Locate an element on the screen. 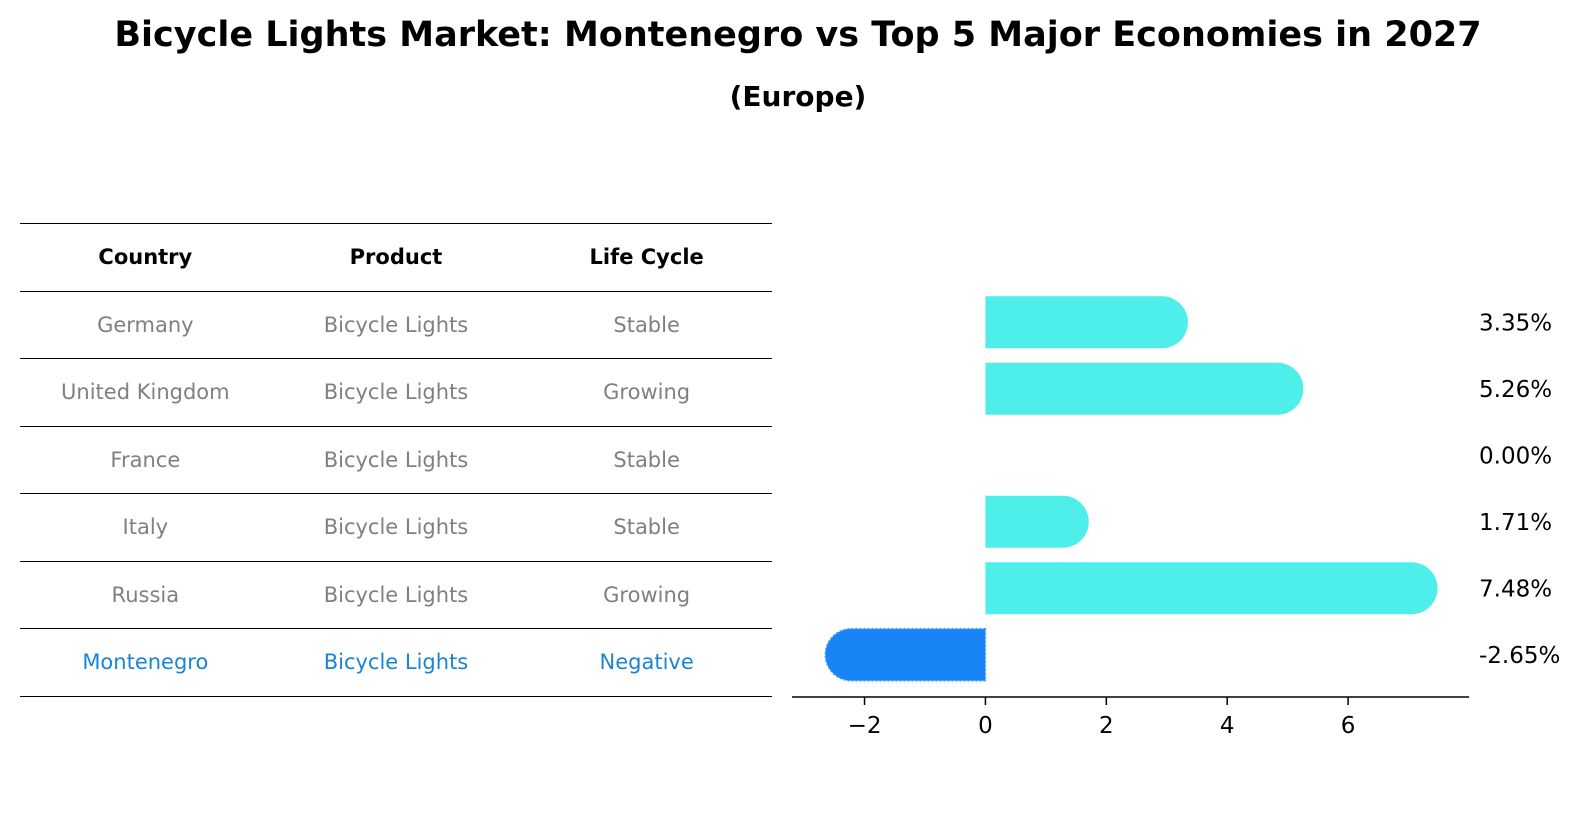 The image size is (1596, 823). x-tick-label: 4 is located at coordinates (1227, 726).